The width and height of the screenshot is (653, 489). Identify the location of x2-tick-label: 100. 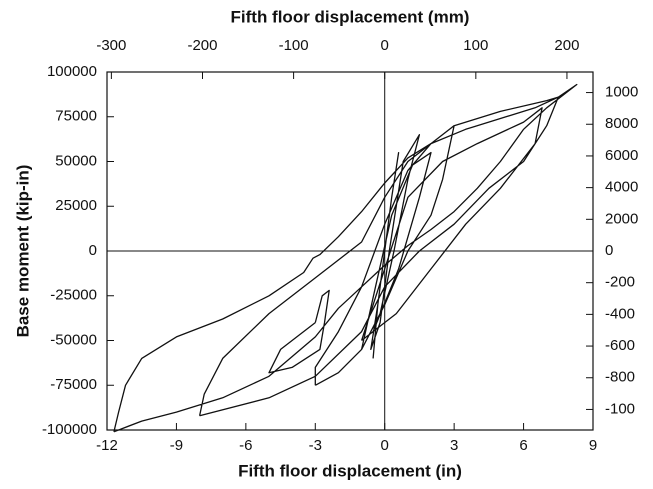
(475, 45).